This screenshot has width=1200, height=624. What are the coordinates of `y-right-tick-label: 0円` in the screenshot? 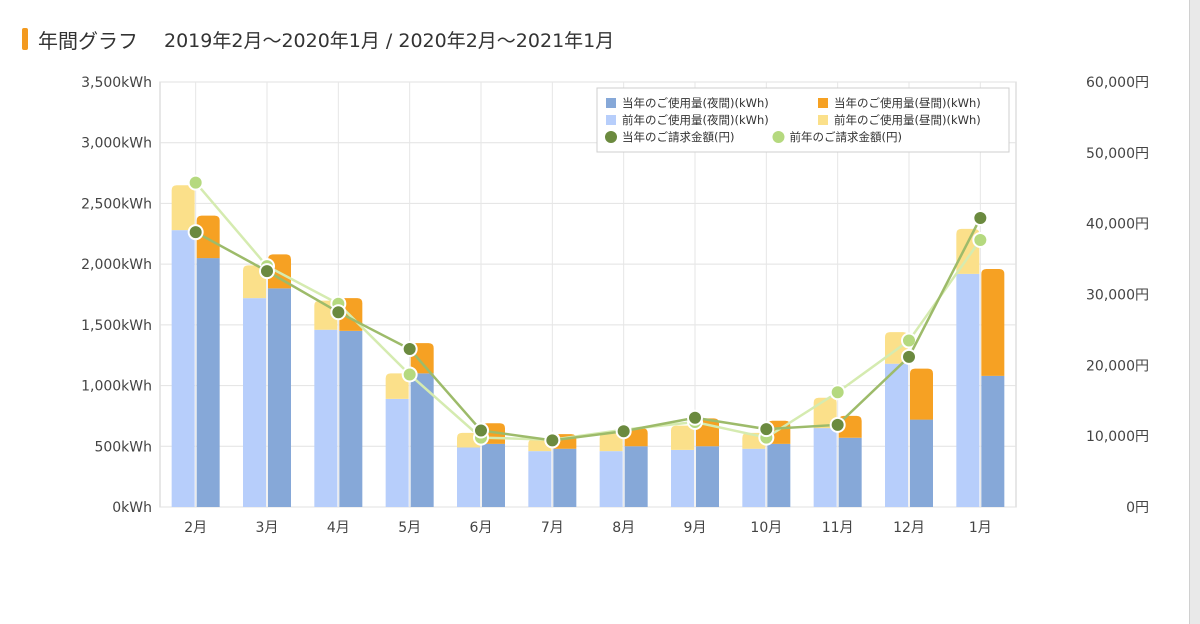 It's located at (1137, 508).